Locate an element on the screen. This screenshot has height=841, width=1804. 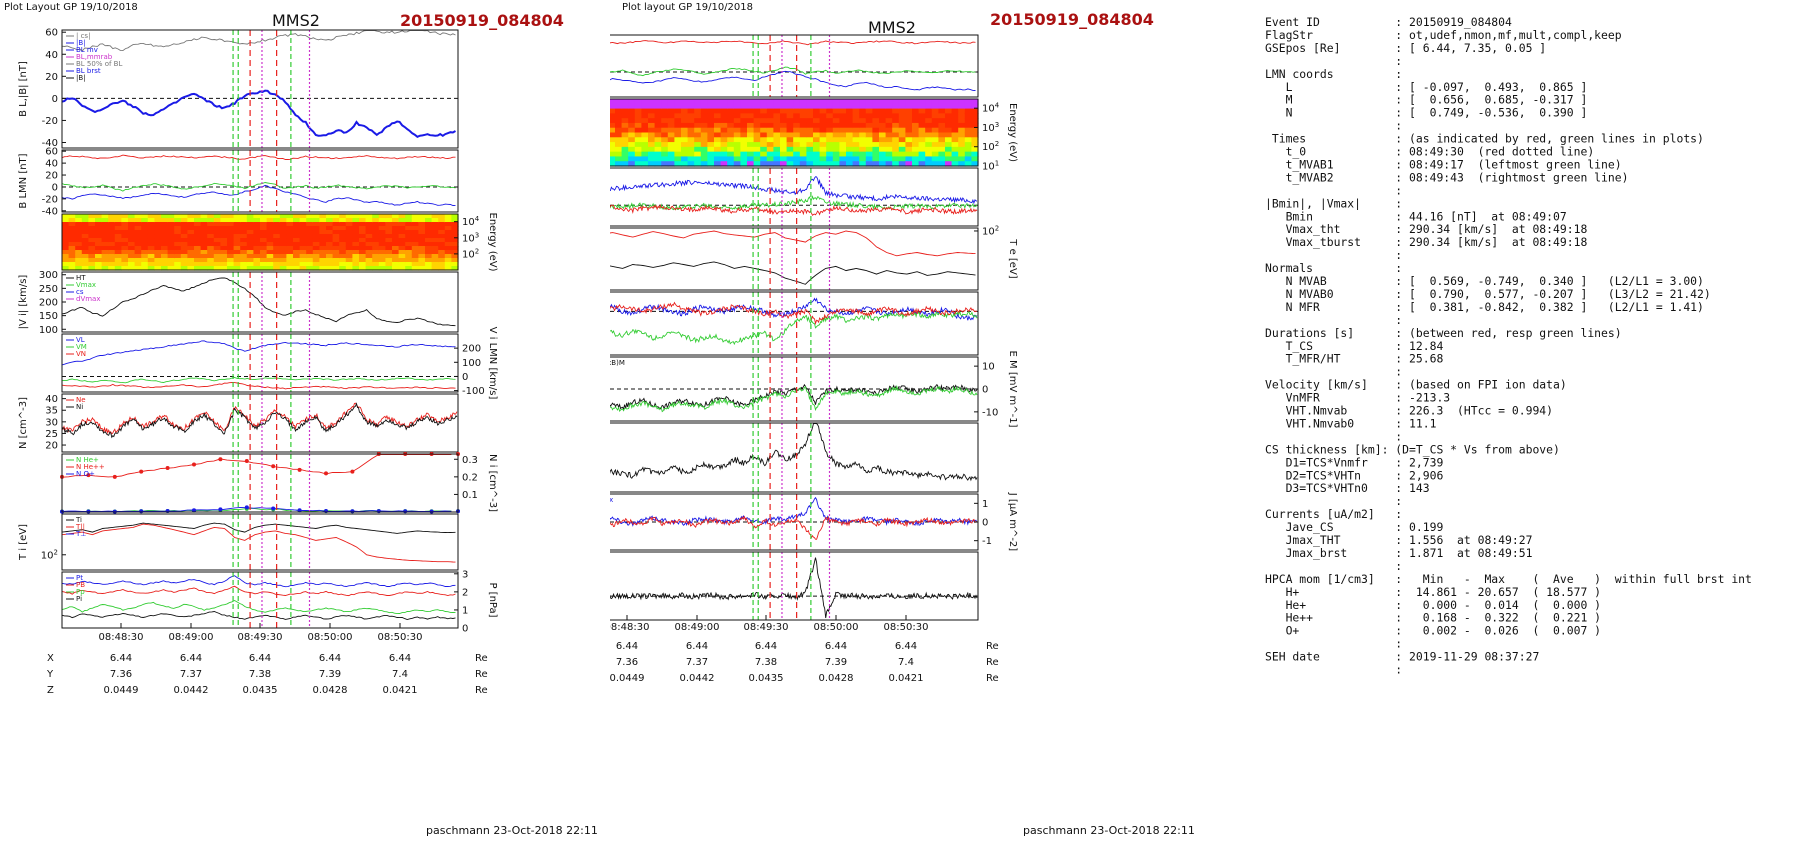
y-axis-label: V i LMN [km/s] is located at coordinates (492, 363).